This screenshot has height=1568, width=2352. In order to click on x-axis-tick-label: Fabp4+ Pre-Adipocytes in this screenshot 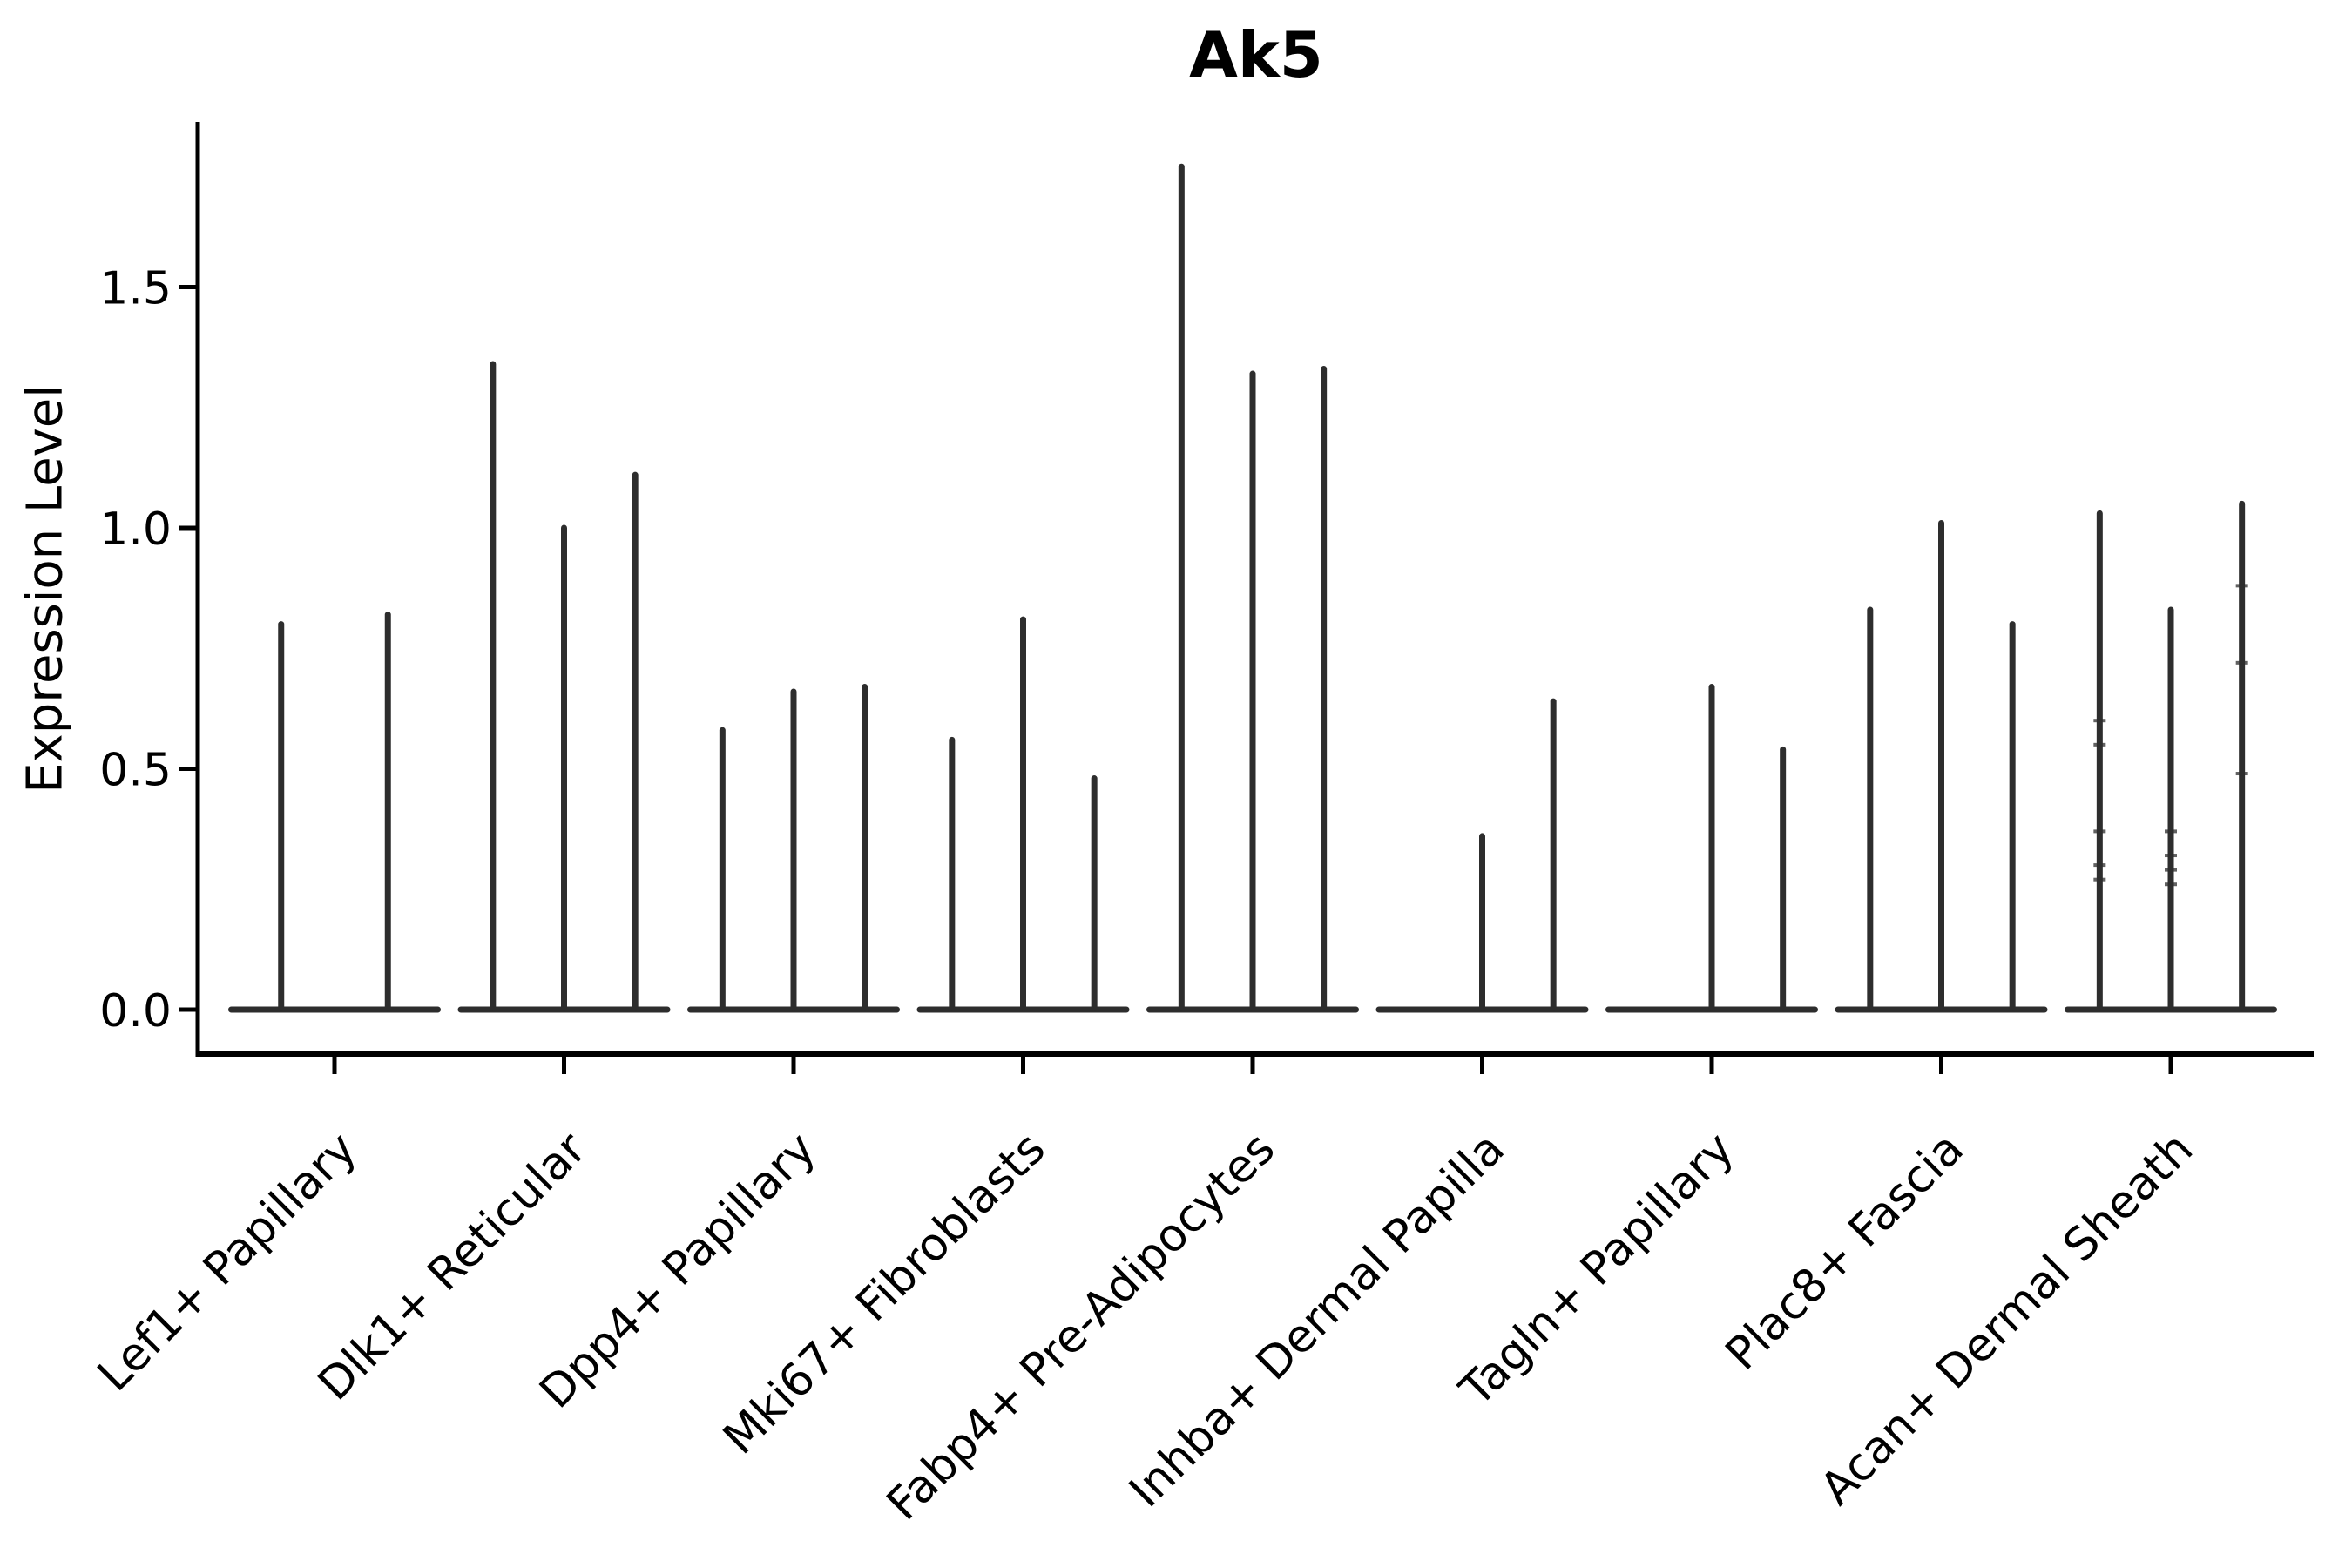, I will do `click(1081, 1327)`.